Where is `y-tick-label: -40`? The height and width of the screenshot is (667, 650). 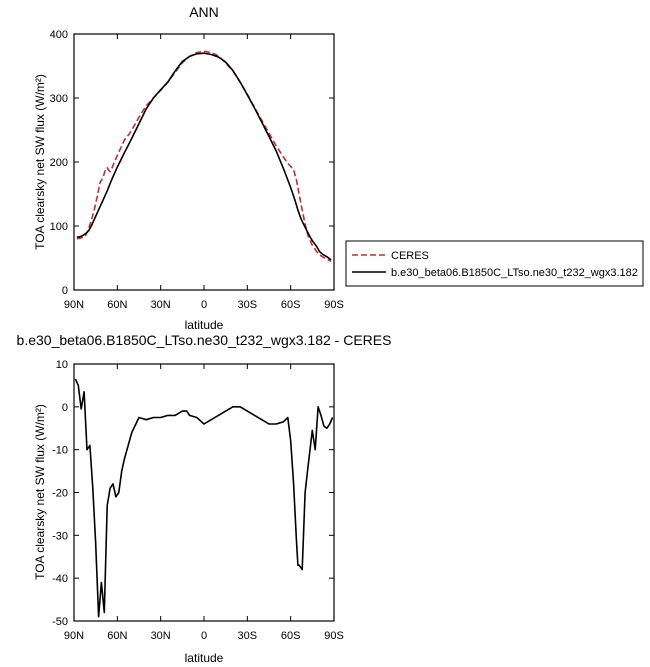 y-tick-label: -40 is located at coordinates (60, 579).